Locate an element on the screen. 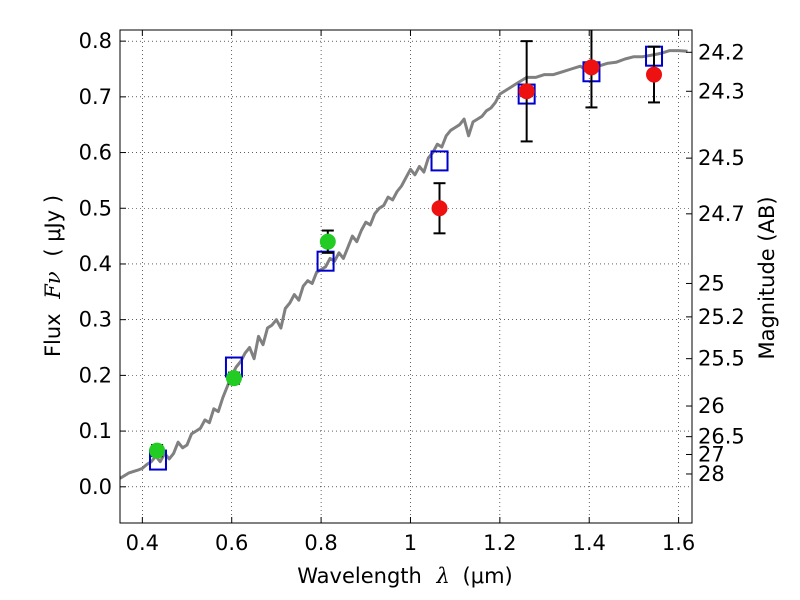 This screenshot has width=800, height=600. y-tick-label: 0.0 is located at coordinates (95, 487).